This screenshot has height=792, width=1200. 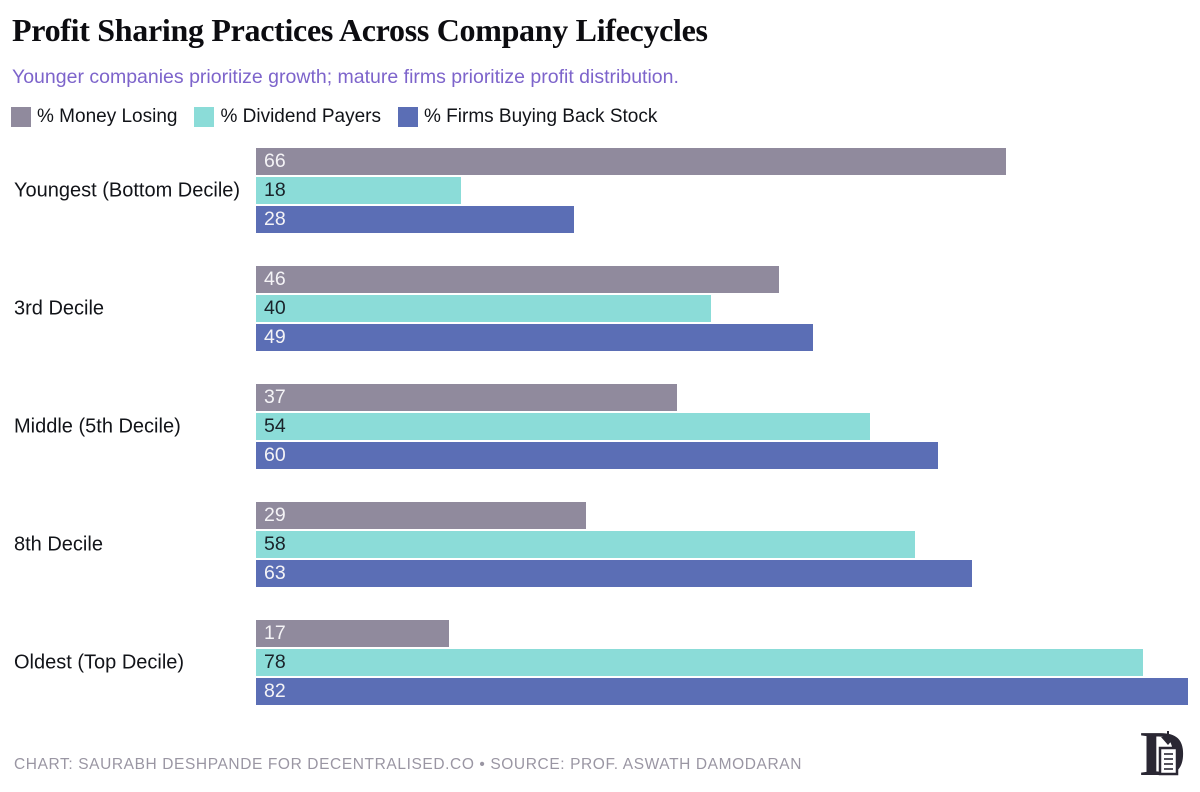 I want to click on bar-group: 3rd Decile 46 40 49, so click(x=600, y=308).